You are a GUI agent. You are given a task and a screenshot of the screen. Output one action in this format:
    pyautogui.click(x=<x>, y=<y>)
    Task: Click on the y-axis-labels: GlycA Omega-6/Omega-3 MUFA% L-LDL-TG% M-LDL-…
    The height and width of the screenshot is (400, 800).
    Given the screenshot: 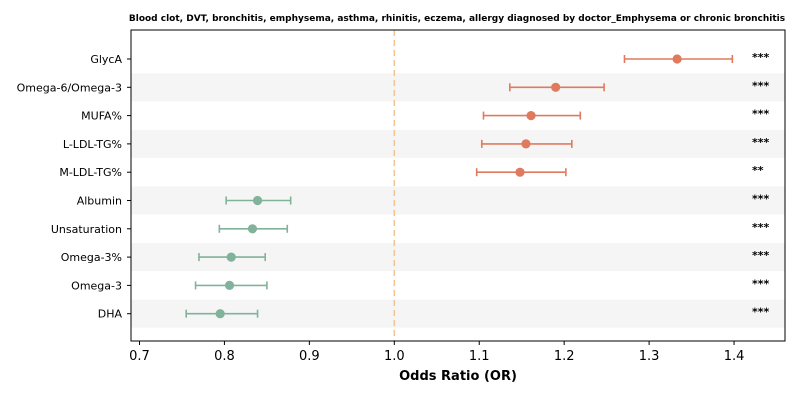 What is the action you would take?
    pyautogui.click(x=74, y=187)
    